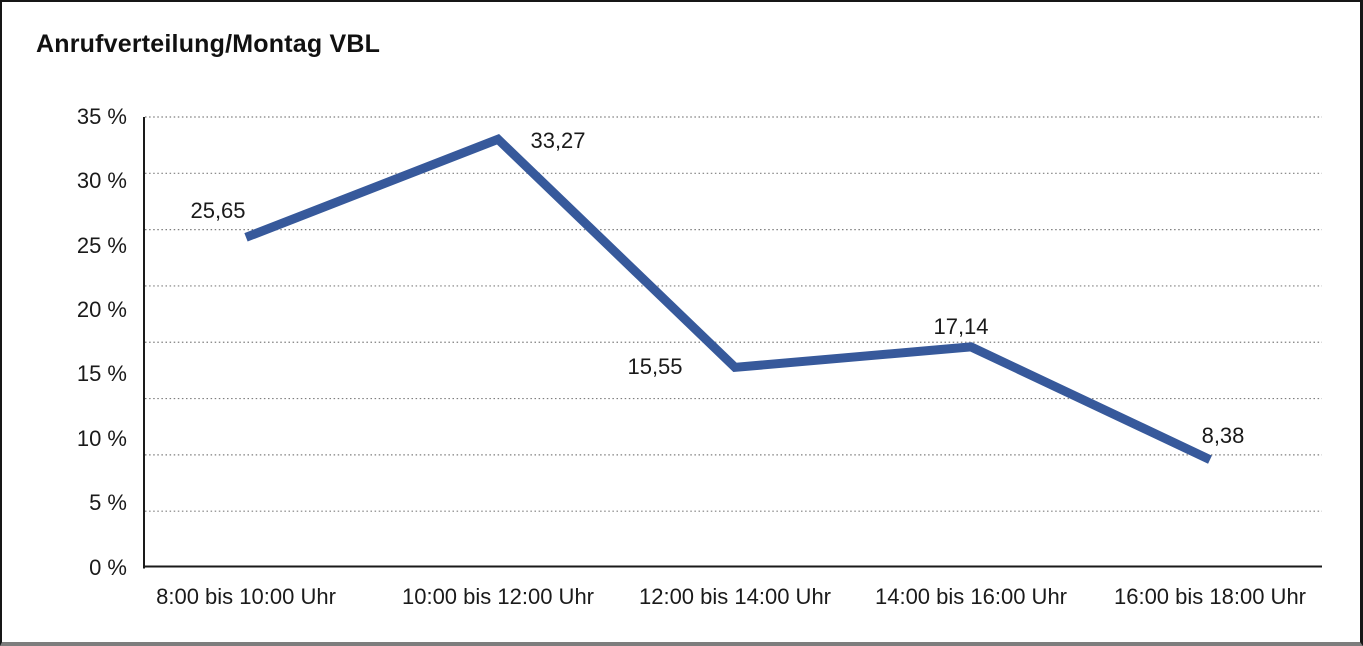 This screenshot has width=1363, height=646. Describe the element at coordinates (108, 503) in the screenshot. I see `y-axis-tick-label: 5 %` at that location.